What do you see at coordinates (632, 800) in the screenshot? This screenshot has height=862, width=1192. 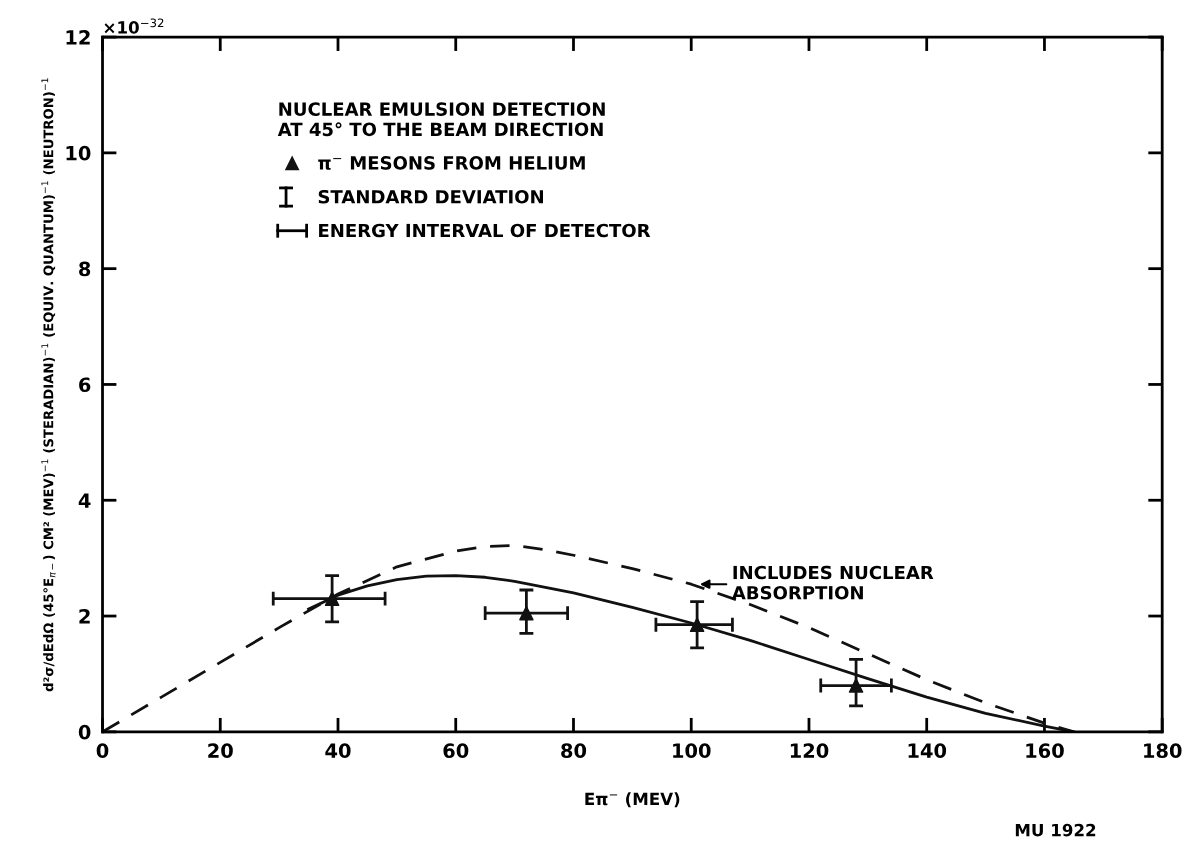 I see `x-axis-title: Eπ$^{−}$ (MEV)` at bounding box center [632, 800].